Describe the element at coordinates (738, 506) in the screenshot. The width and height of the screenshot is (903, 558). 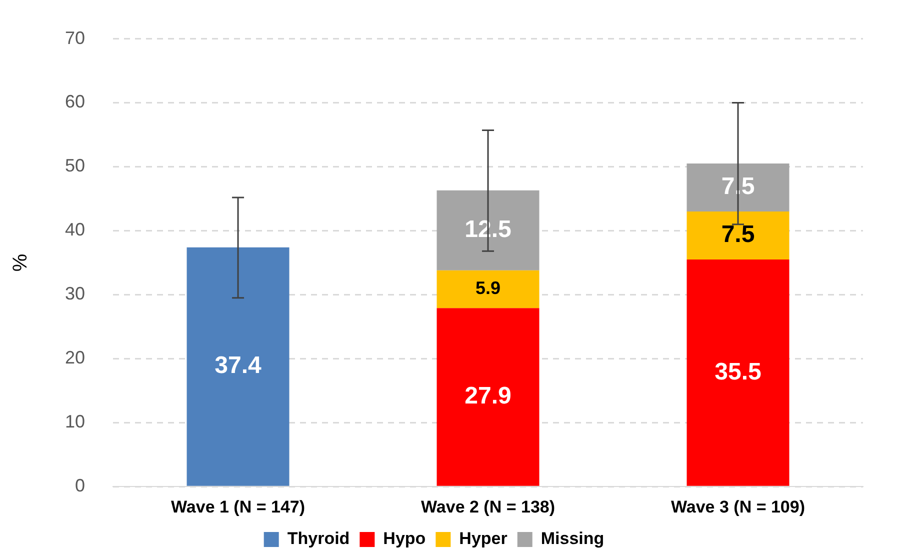
I see `x-tick-label: Wave 3 (N = 109)` at that location.